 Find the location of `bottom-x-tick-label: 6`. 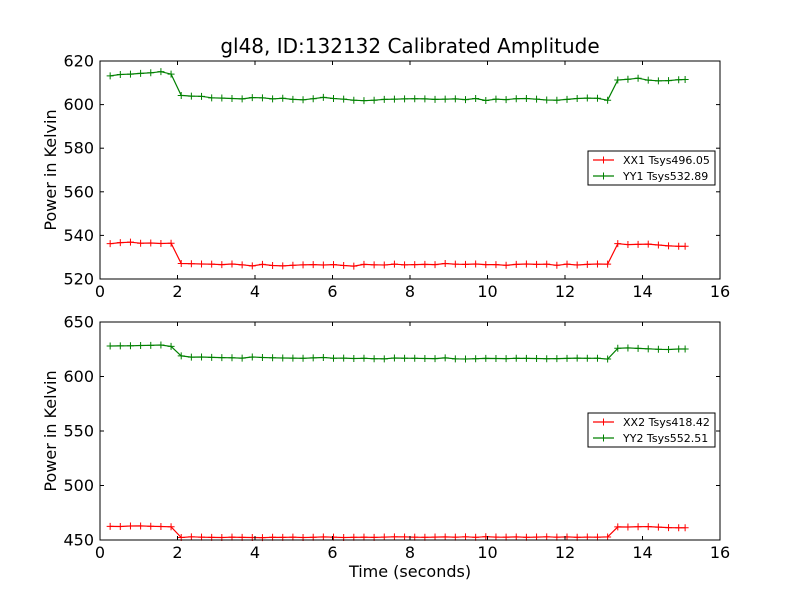

bottom-x-tick-label: 6 is located at coordinates (332, 552).